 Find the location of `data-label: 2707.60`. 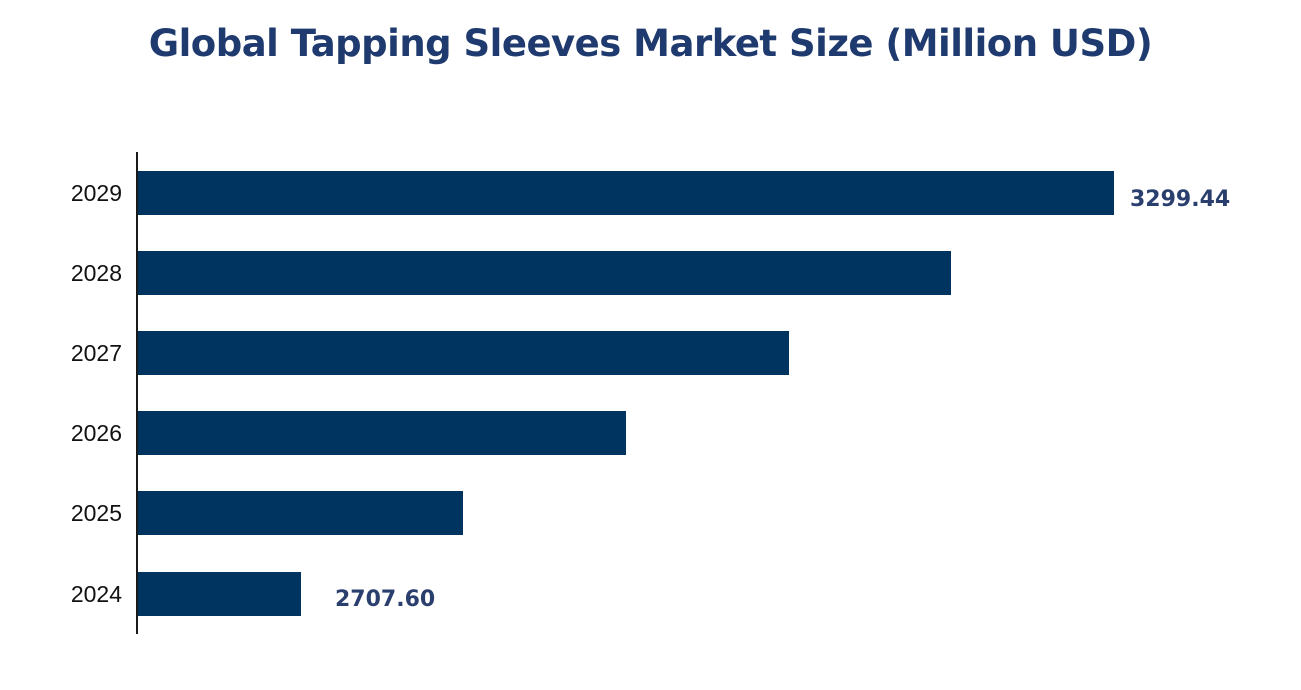

data-label: 2707.60 is located at coordinates (385, 599).